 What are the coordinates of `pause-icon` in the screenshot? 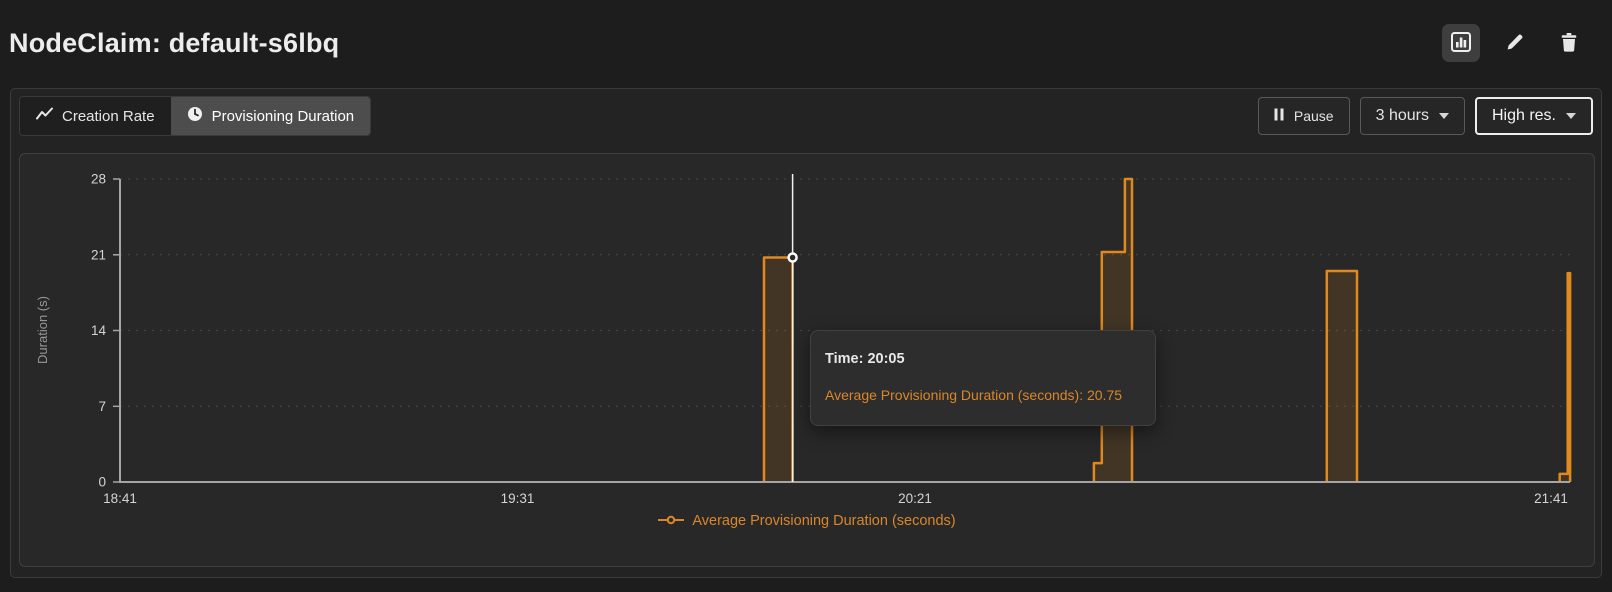 It's located at (1279, 116).